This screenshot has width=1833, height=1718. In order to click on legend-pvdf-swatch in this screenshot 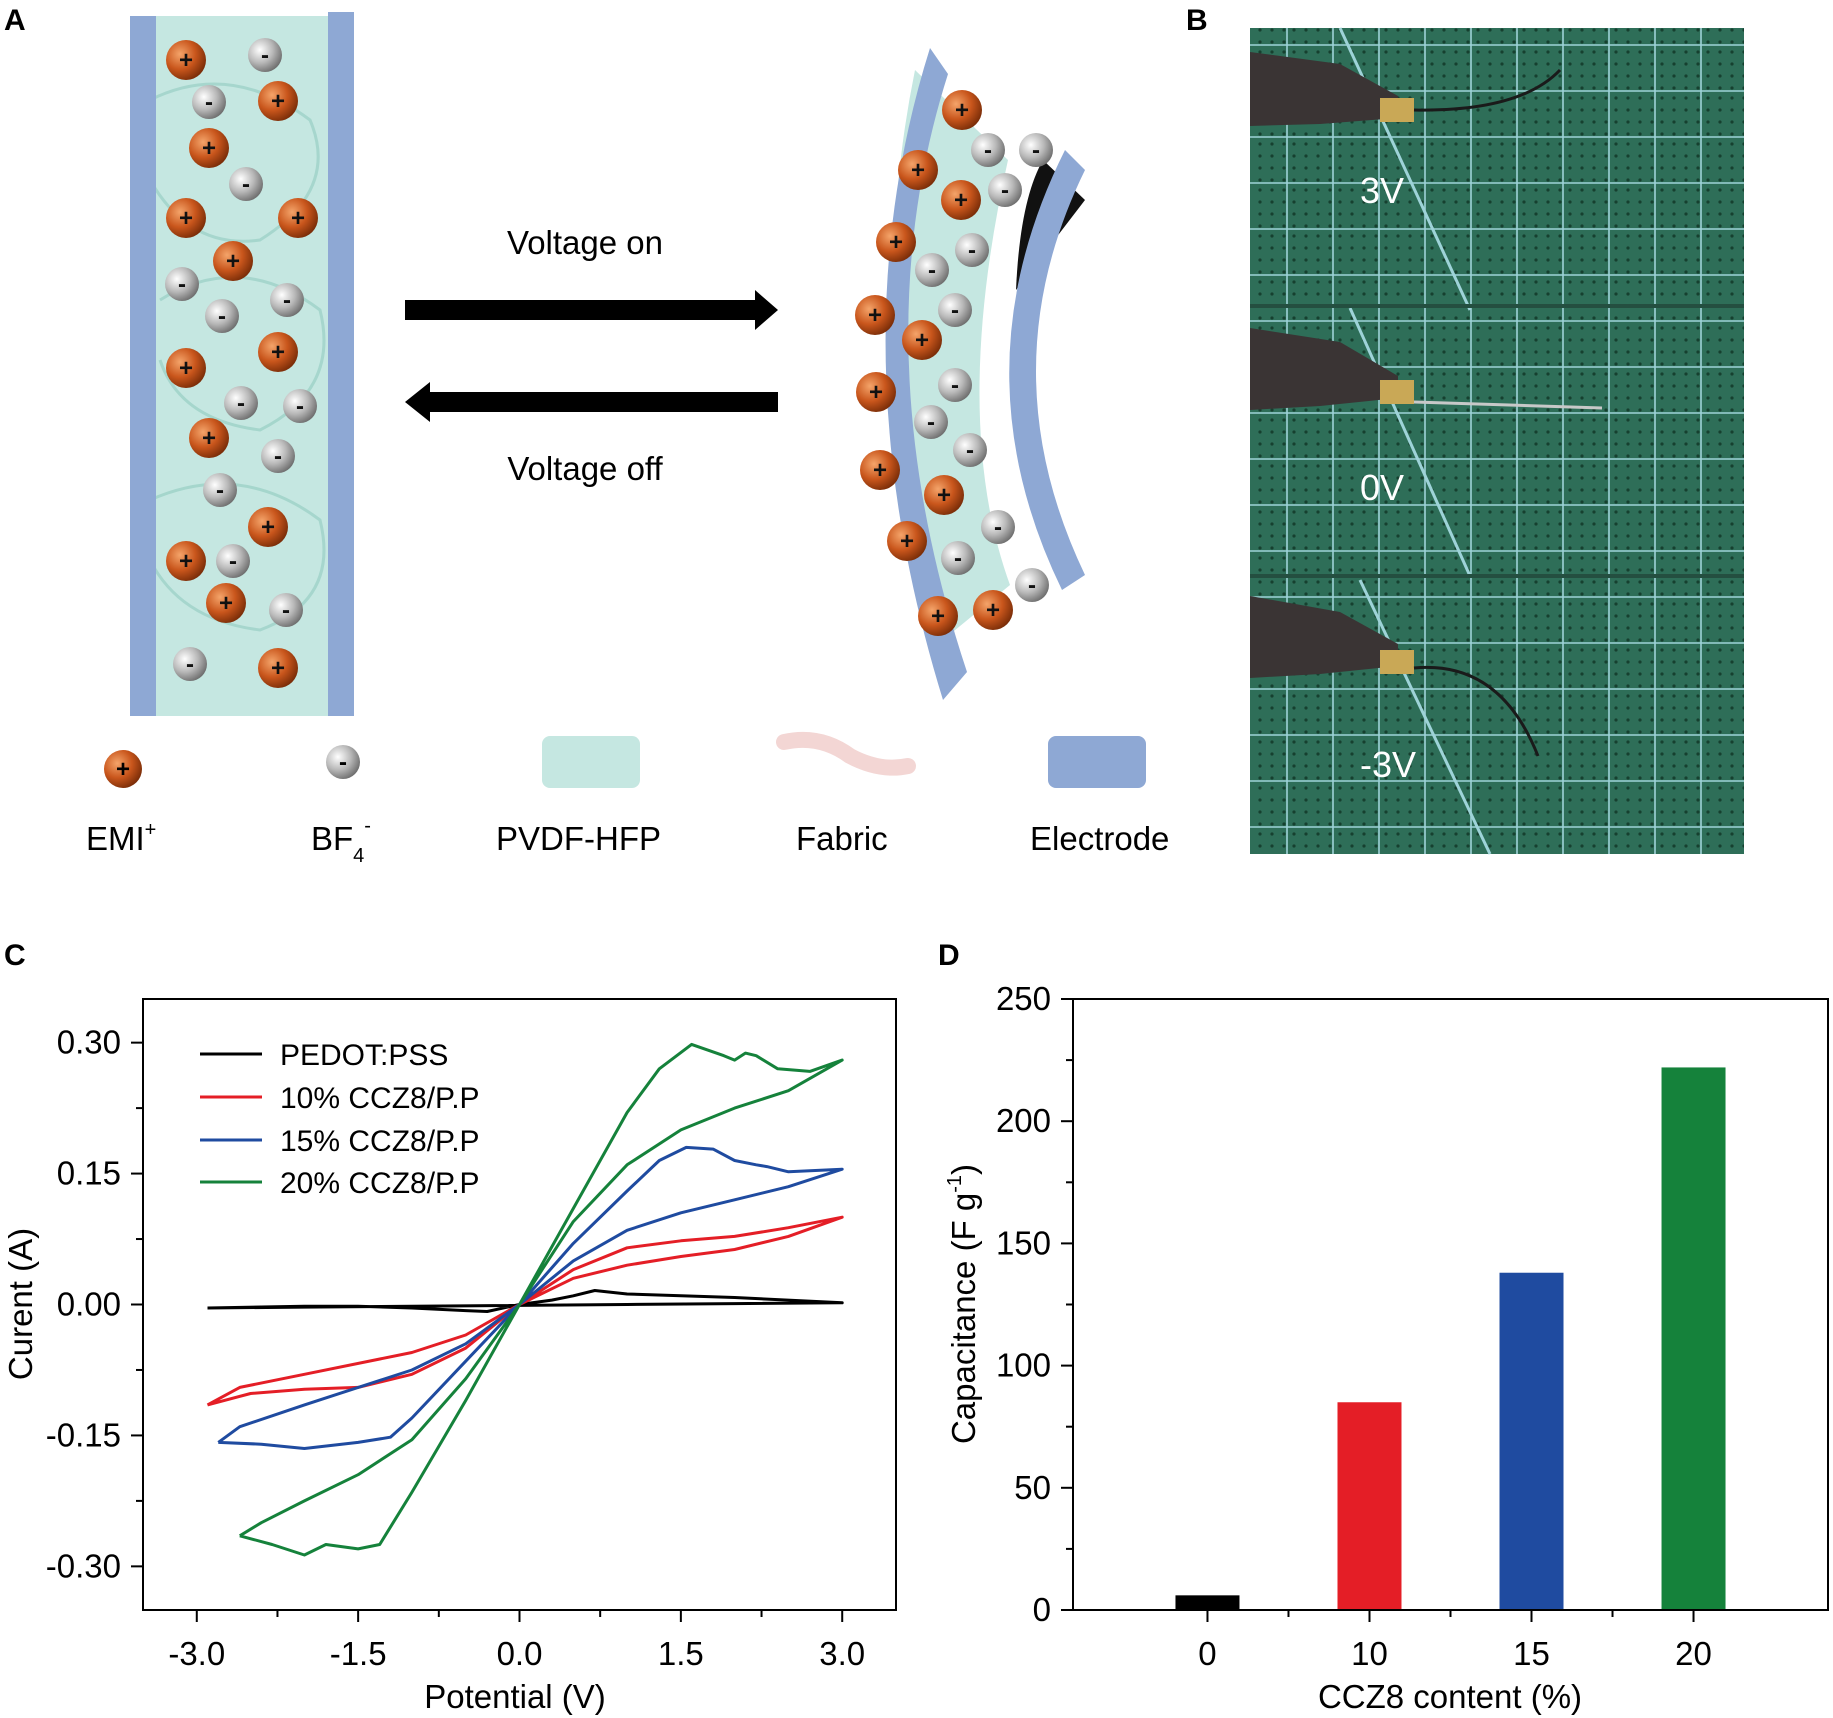, I will do `click(591, 762)`.